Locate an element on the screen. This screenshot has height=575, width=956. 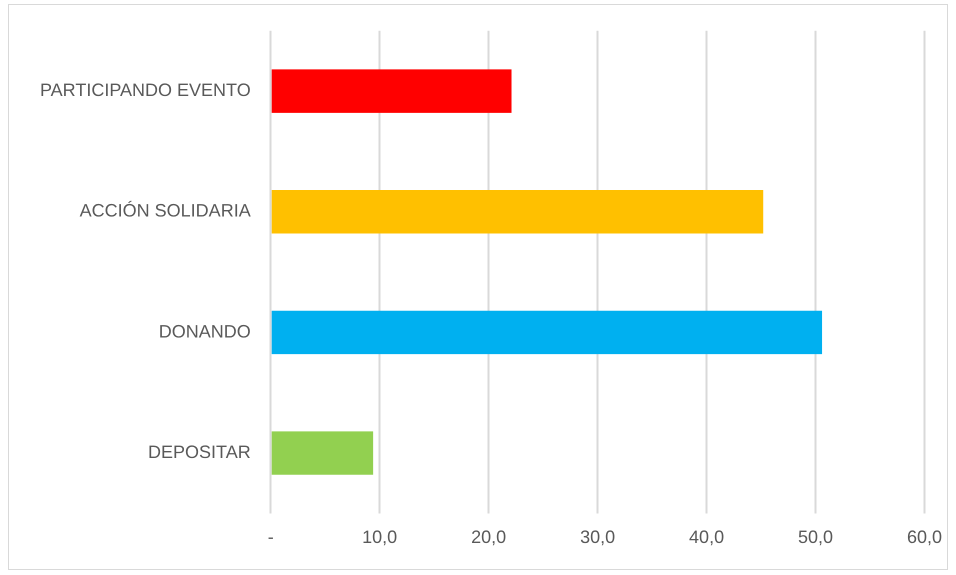
y-tick-label: DEPOSITAR is located at coordinates (199, 452).